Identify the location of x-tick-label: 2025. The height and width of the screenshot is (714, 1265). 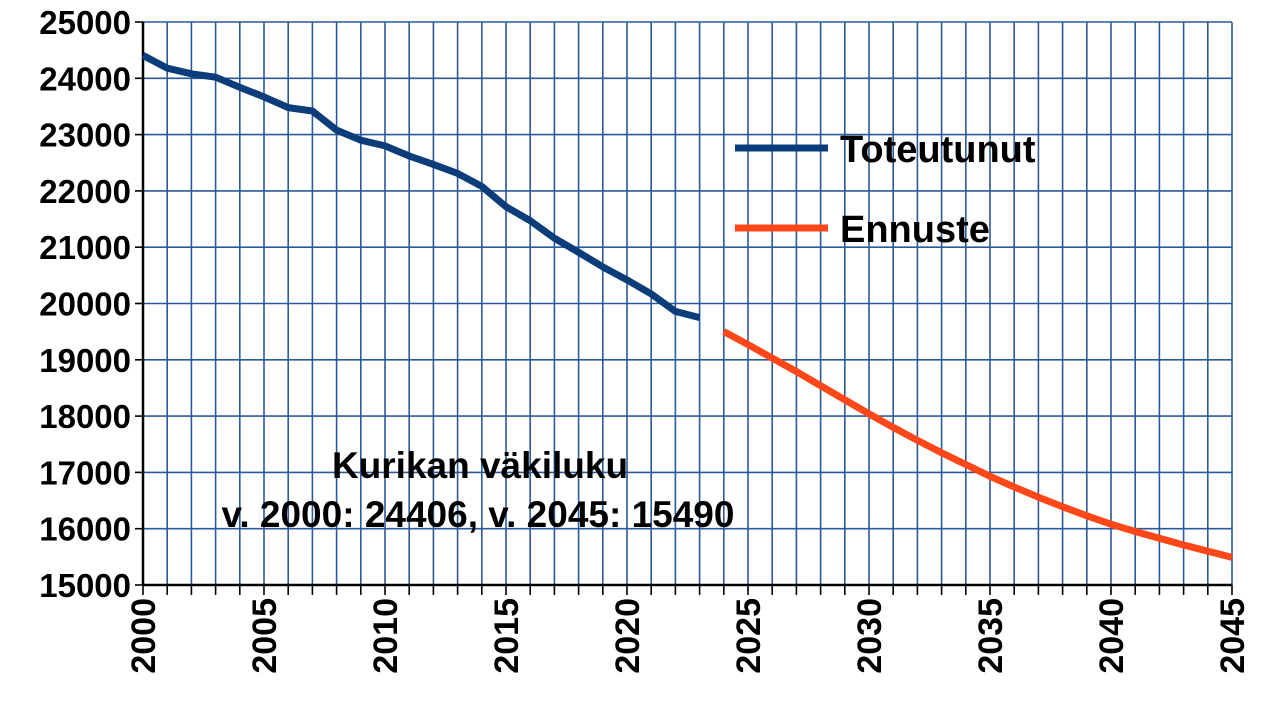
(749, 636).